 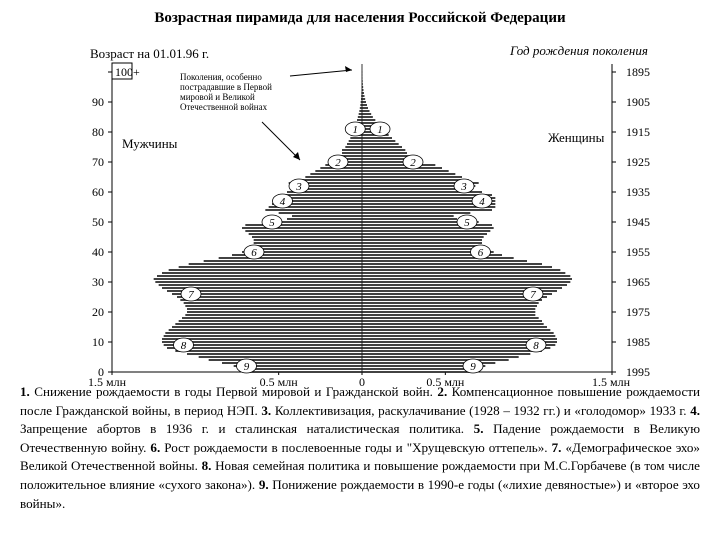 What do you see at coordinates (127, 72) in the screenshot?
I see `age-tick-label: 100+` at bounding box center [127, 72].